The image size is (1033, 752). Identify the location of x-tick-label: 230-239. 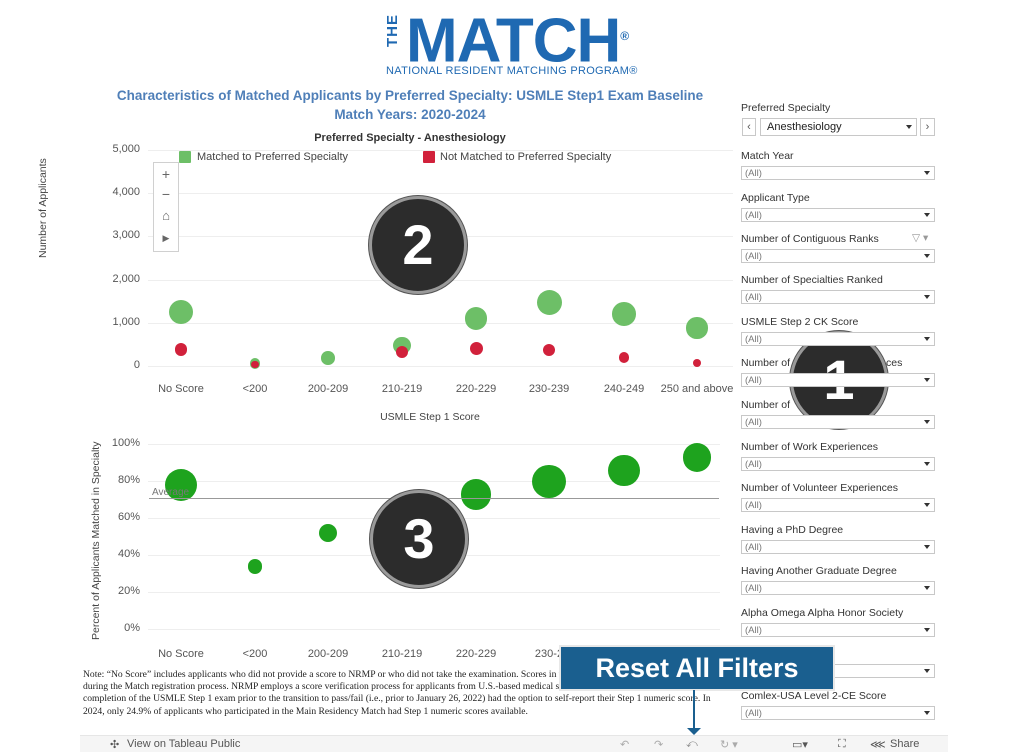
(549, 389).